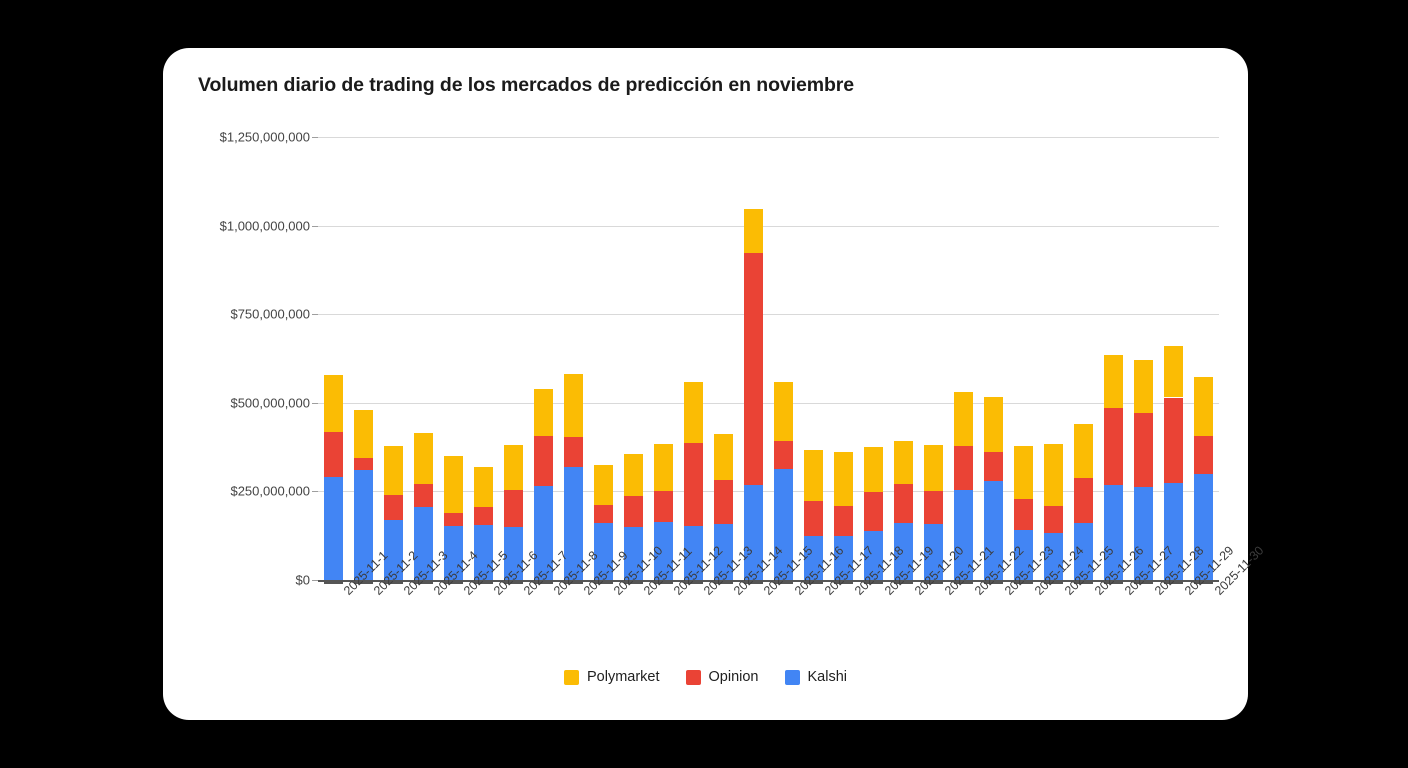  What do you see at coordinates (611, 677) in the screenshot?
I see `legend-item-polymarket: Polymarket` at bounding box center [611, 677].